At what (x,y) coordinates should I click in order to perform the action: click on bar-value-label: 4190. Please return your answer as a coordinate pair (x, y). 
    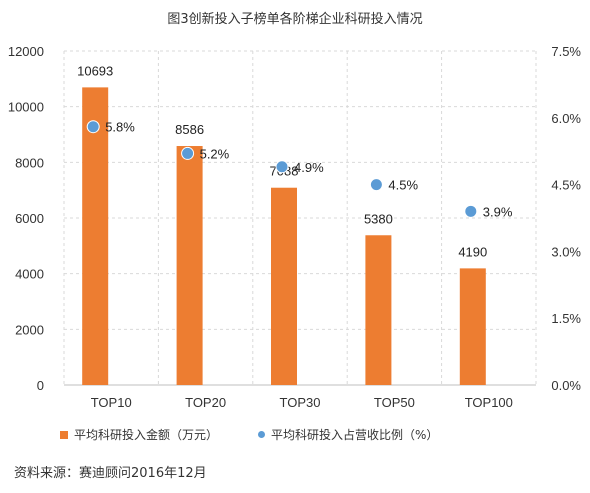
    Looking at the image, I should click on (472, 251).